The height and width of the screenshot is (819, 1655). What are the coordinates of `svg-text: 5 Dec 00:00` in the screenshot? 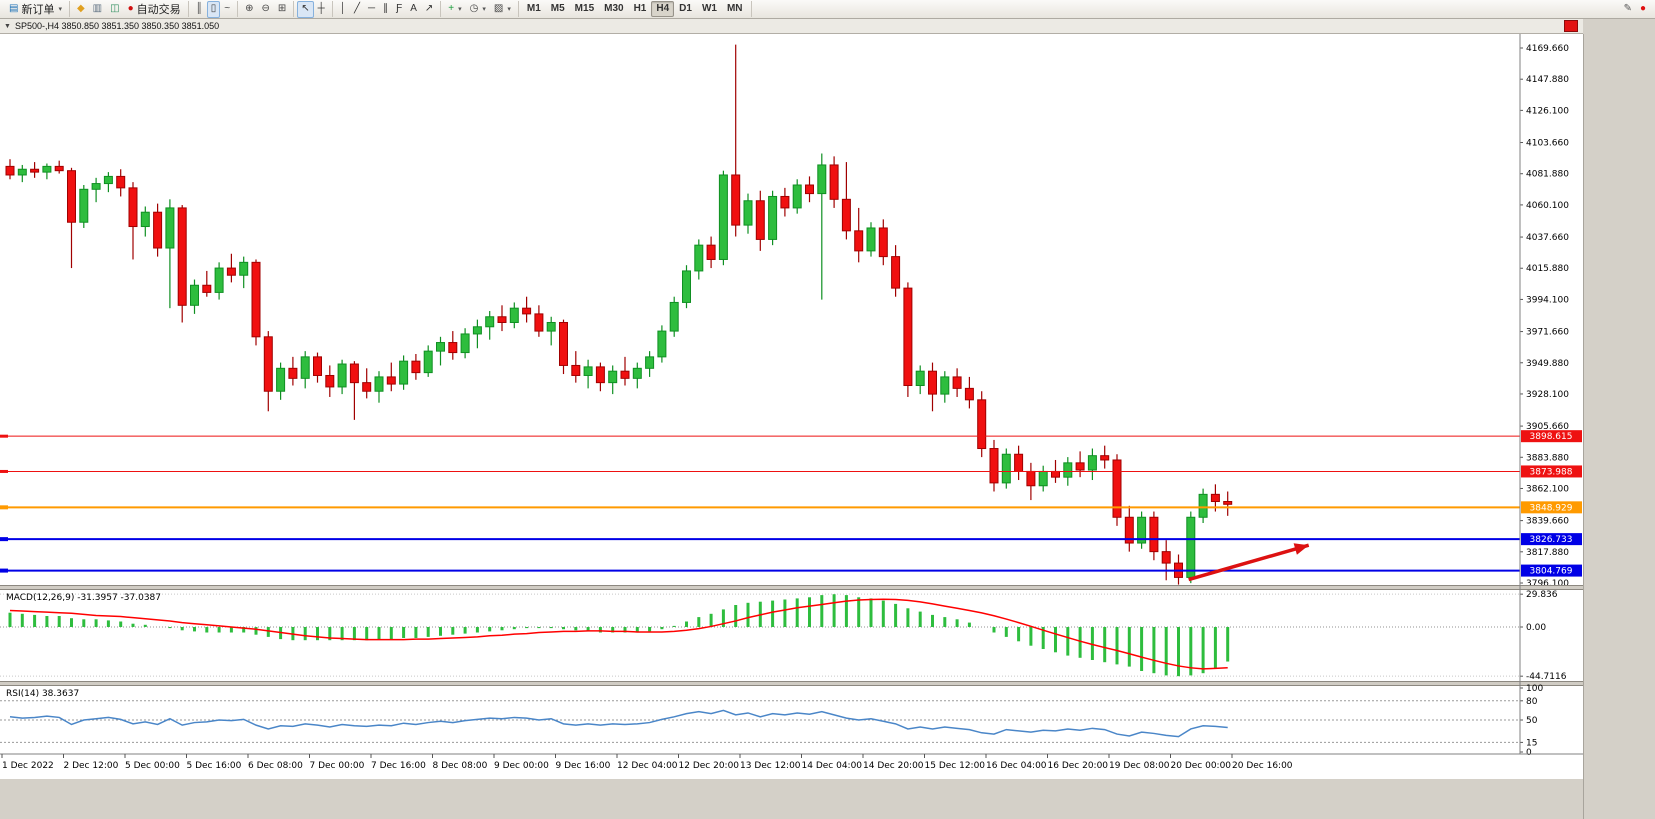 It's located at (152, 766).